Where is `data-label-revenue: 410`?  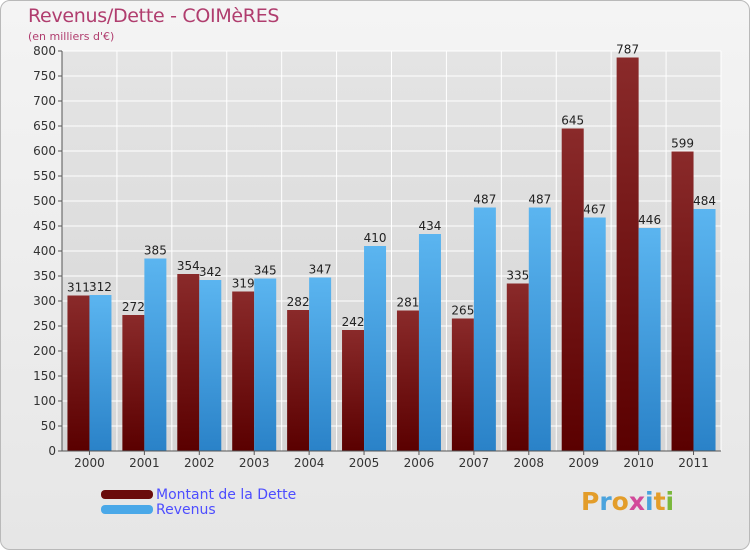
data-label-revenue: 410 is located at coordinates (375, 238).